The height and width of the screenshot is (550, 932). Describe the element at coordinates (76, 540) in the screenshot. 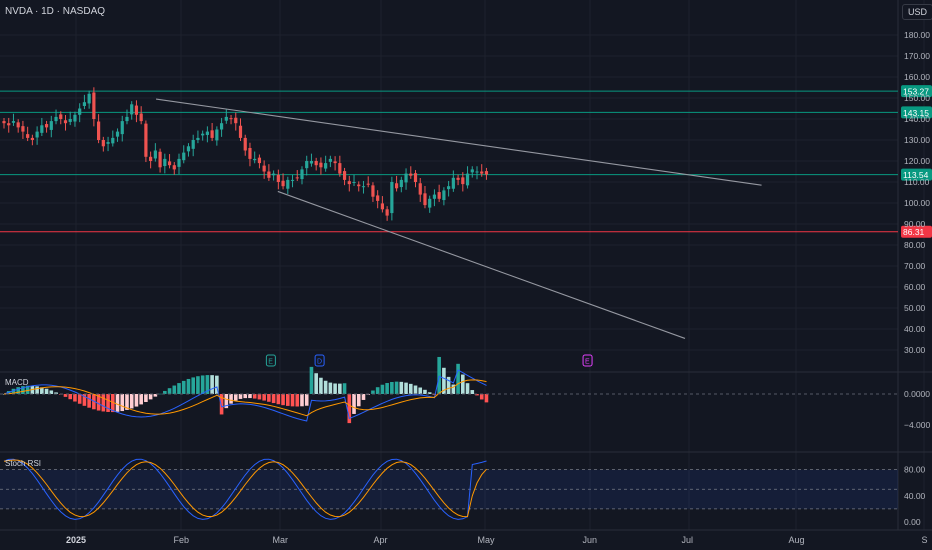

I see `time-tick-label: 2025` at that location.